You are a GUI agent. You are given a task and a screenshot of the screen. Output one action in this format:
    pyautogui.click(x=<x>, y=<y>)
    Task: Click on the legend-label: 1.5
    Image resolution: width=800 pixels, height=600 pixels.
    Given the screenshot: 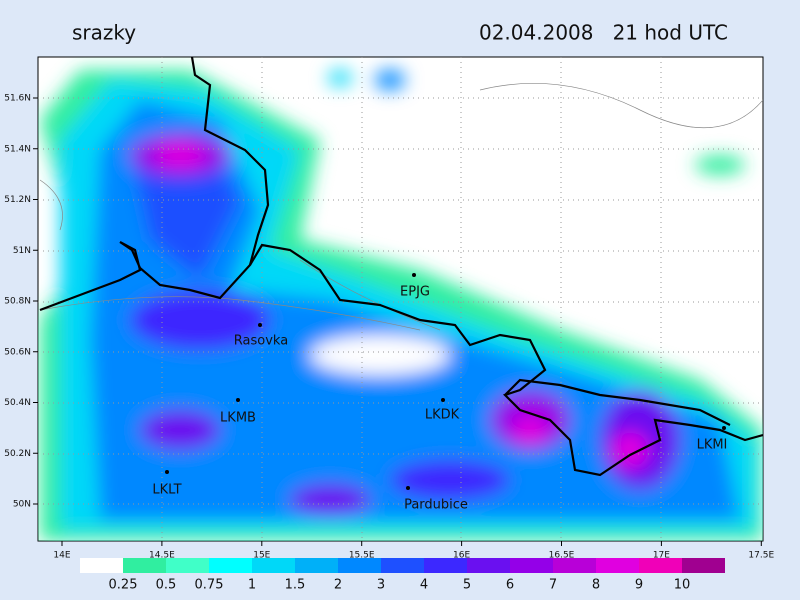 What is the action you would take?
    pyautogui.click(x=295, y=585)
    